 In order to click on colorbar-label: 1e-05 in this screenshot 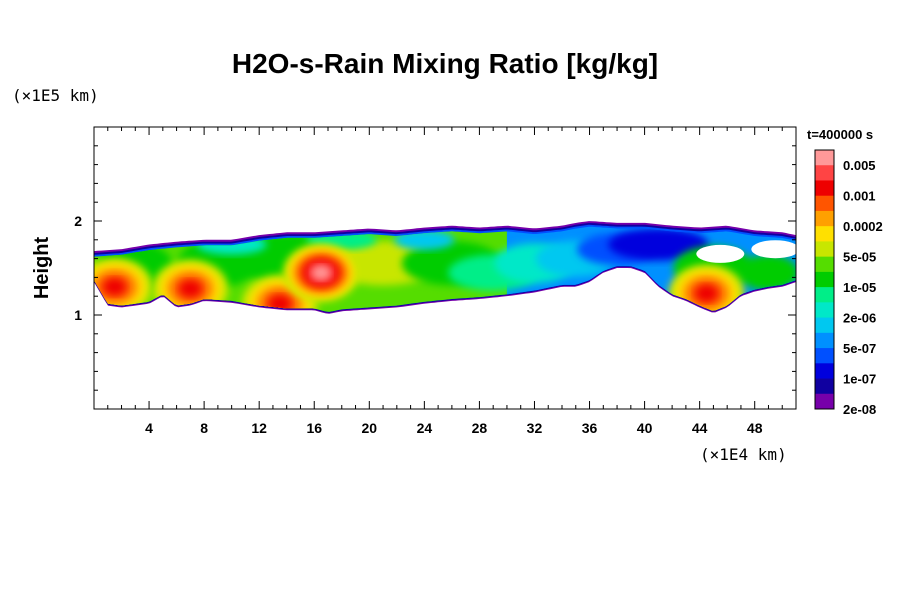, I will do `click(859, 287)`.